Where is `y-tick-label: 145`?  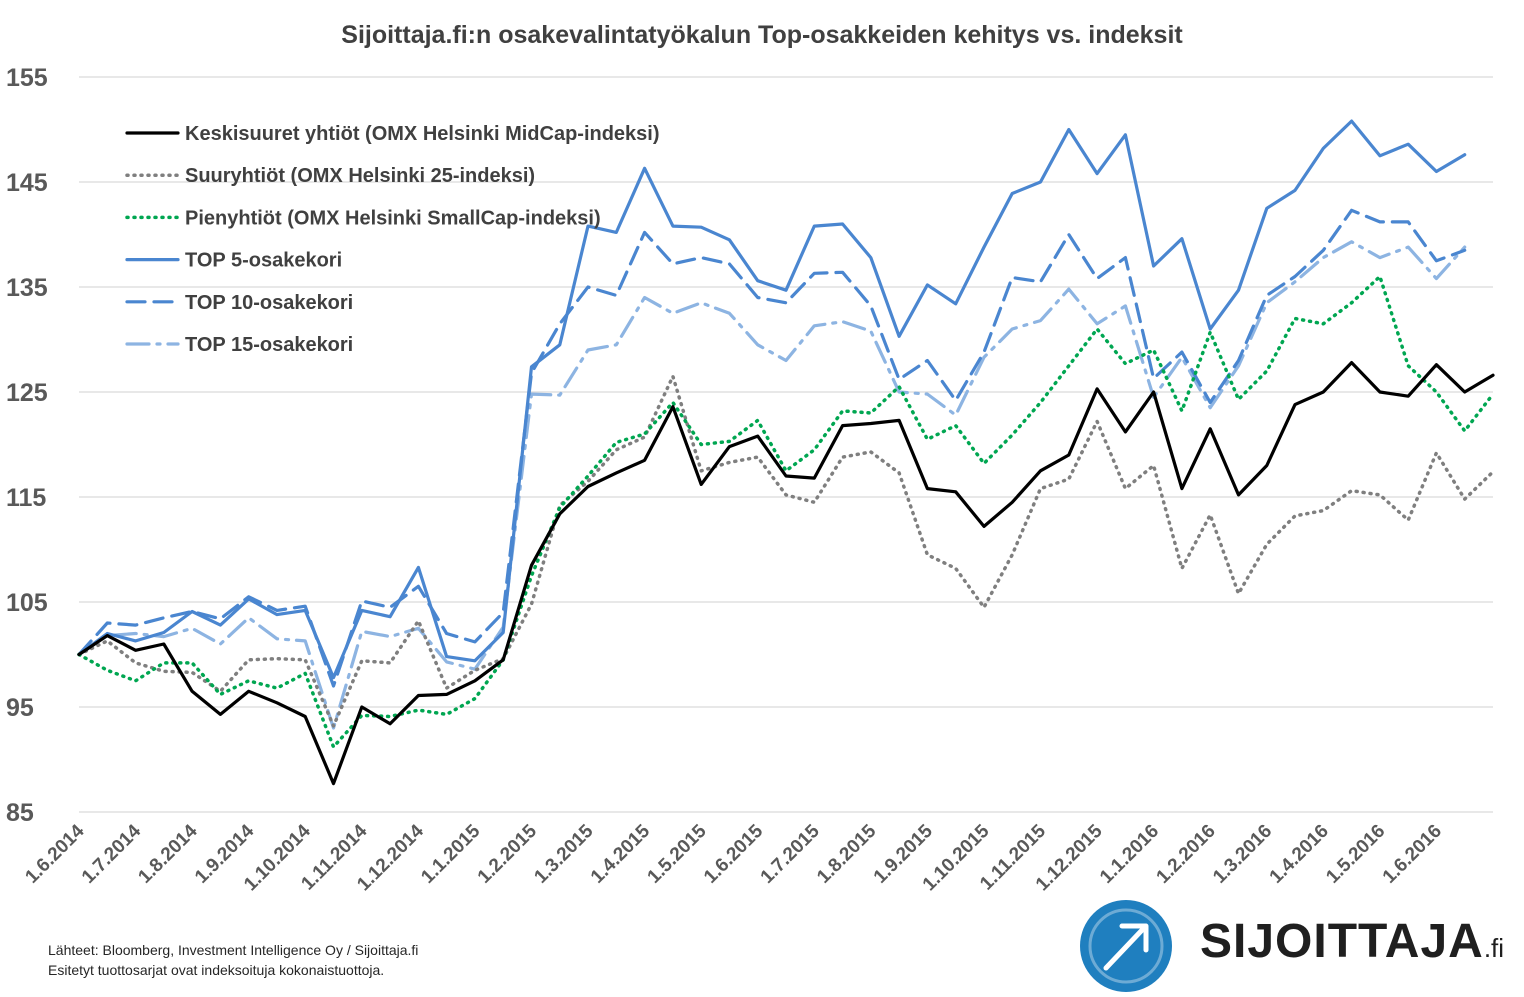
y-tick-label: 145 is located at coordinates (27, 183).